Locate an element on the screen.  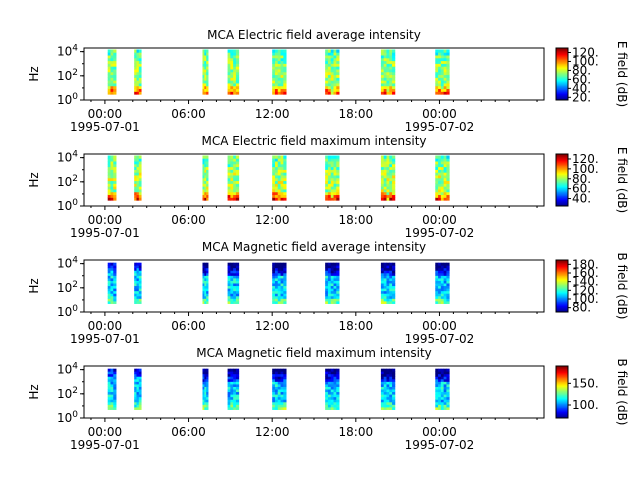
spectrogram-pass is located at coordinates (442, 178).